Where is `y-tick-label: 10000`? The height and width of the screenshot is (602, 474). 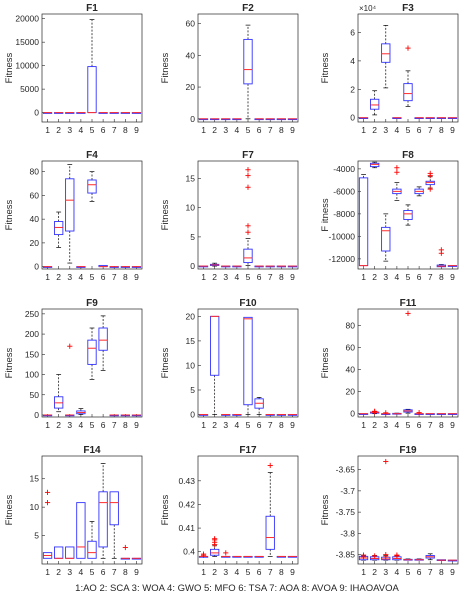
y-tick-label: 10000 is located at coordinates (27, 66).